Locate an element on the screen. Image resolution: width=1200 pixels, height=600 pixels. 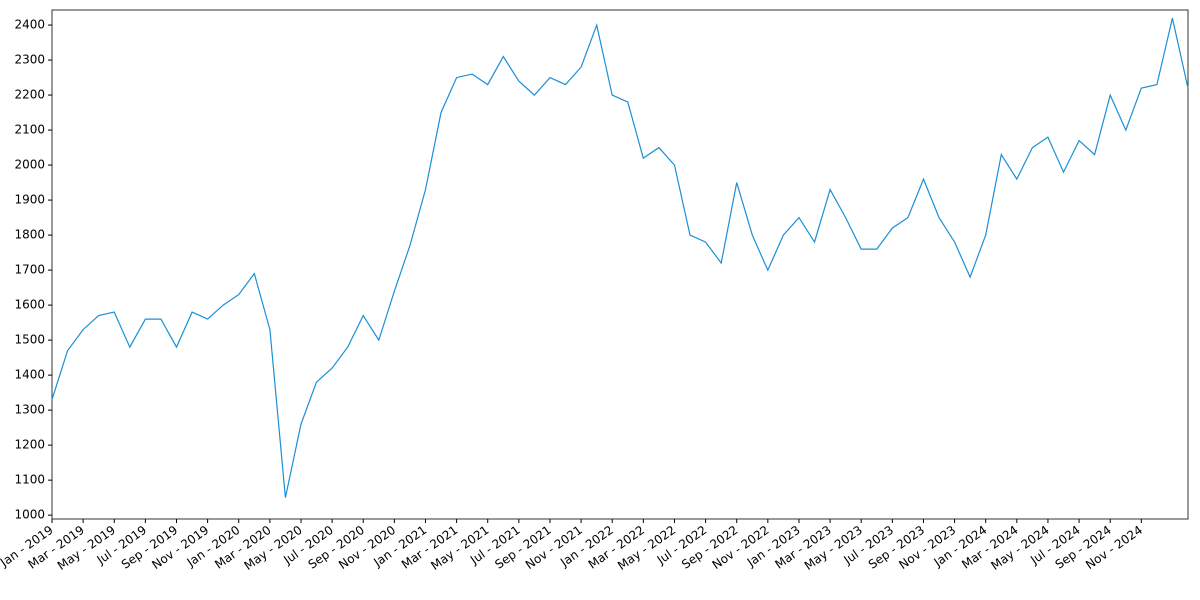
y-tick-label: 2400 is located at coordinates (29, 25).